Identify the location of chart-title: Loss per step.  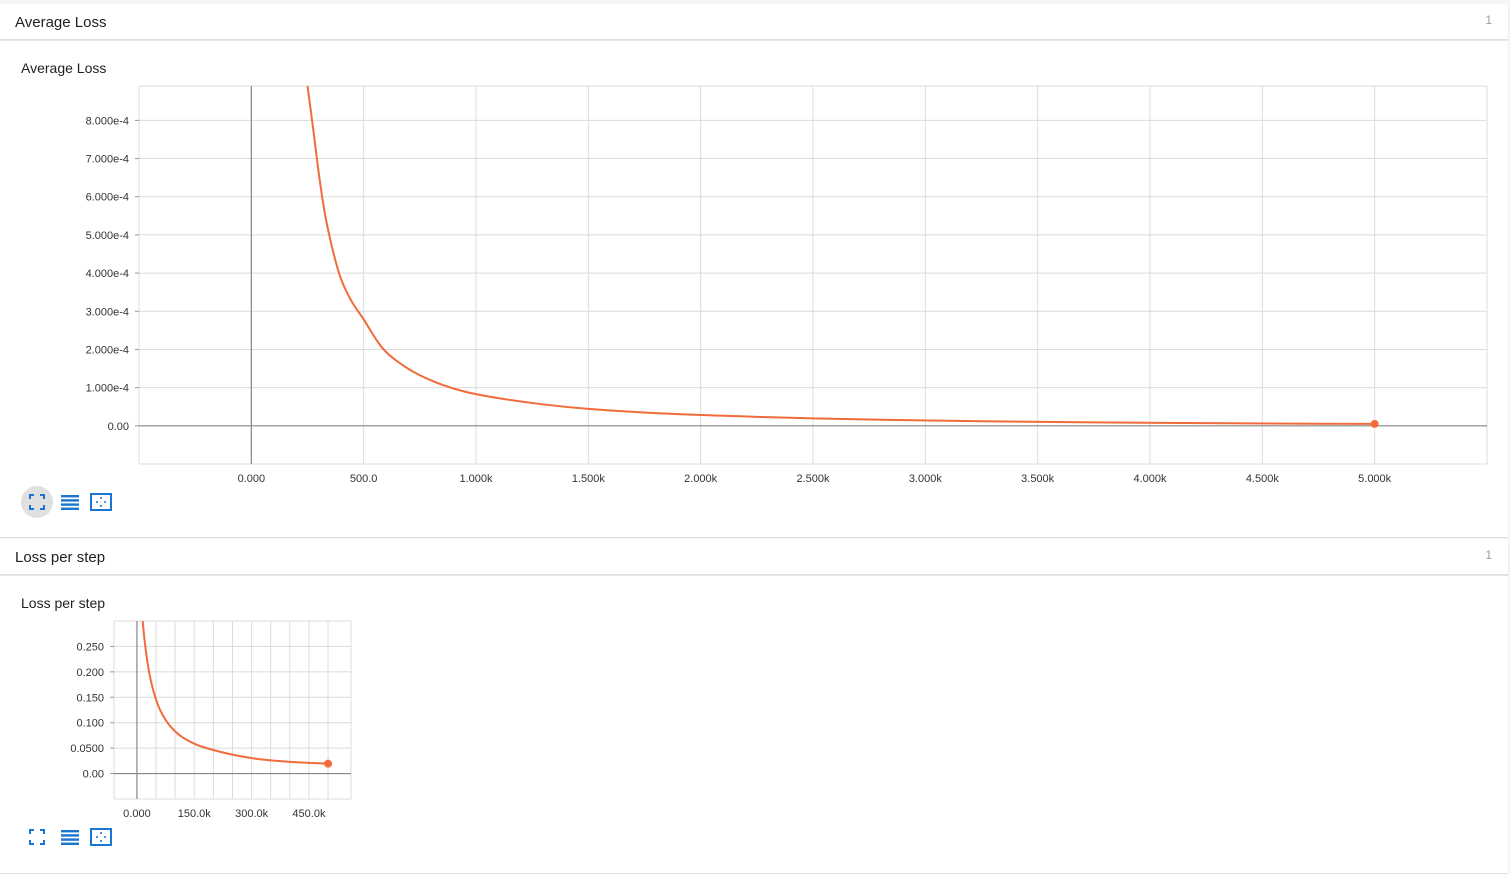
(63, 603).